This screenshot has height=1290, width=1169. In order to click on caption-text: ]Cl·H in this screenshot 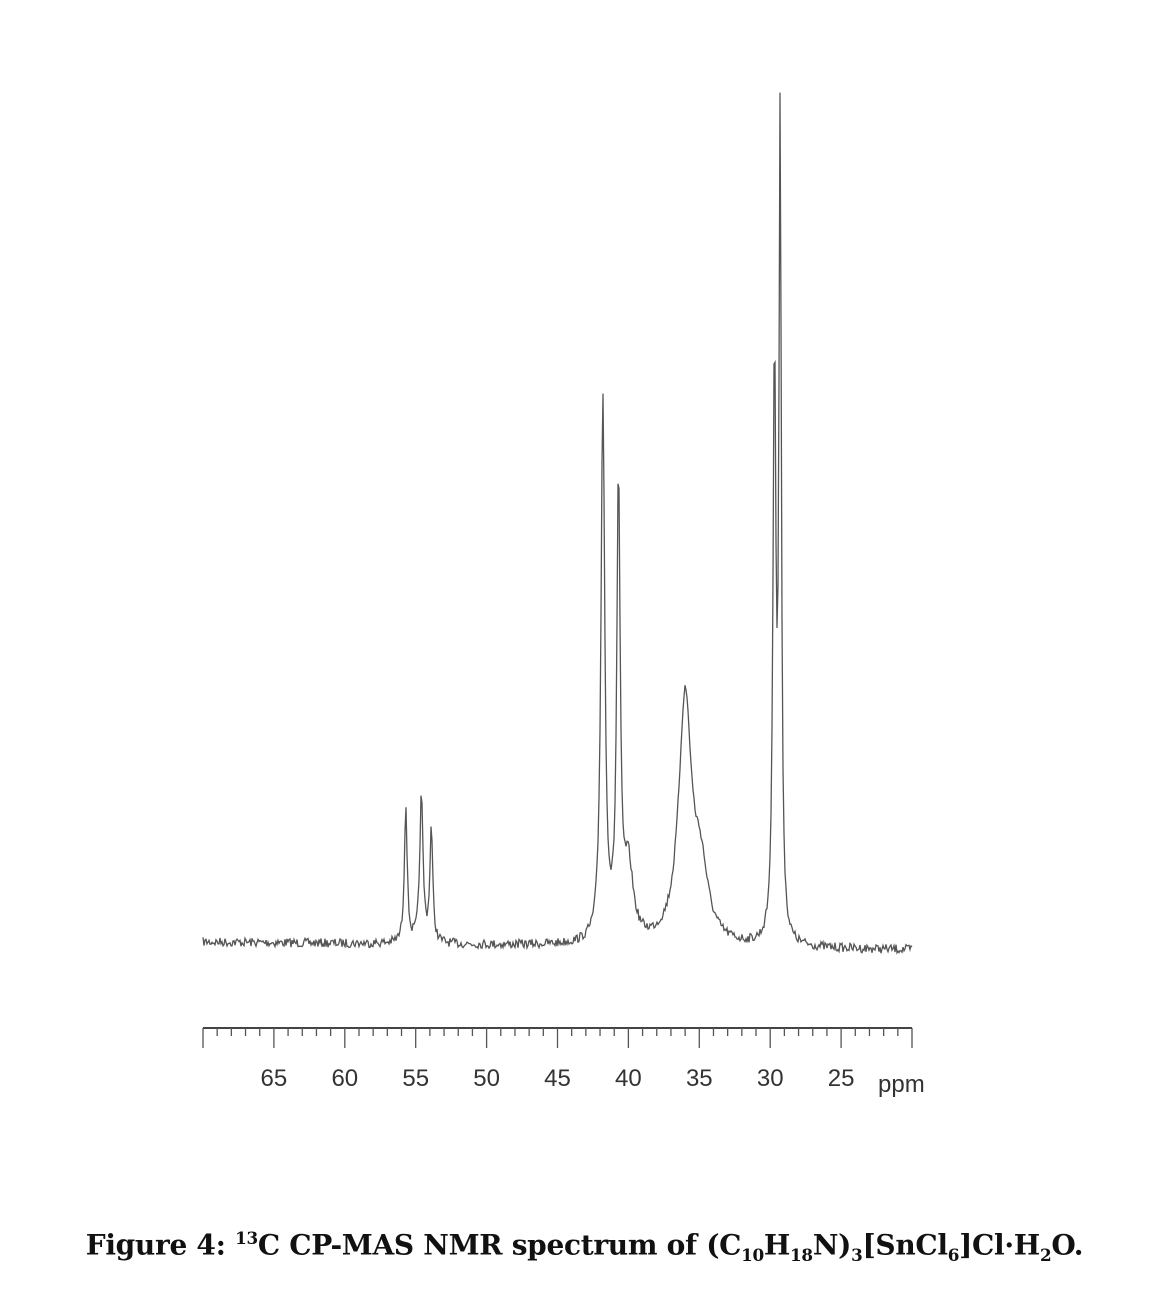, I will do `click(999, 1245)`.